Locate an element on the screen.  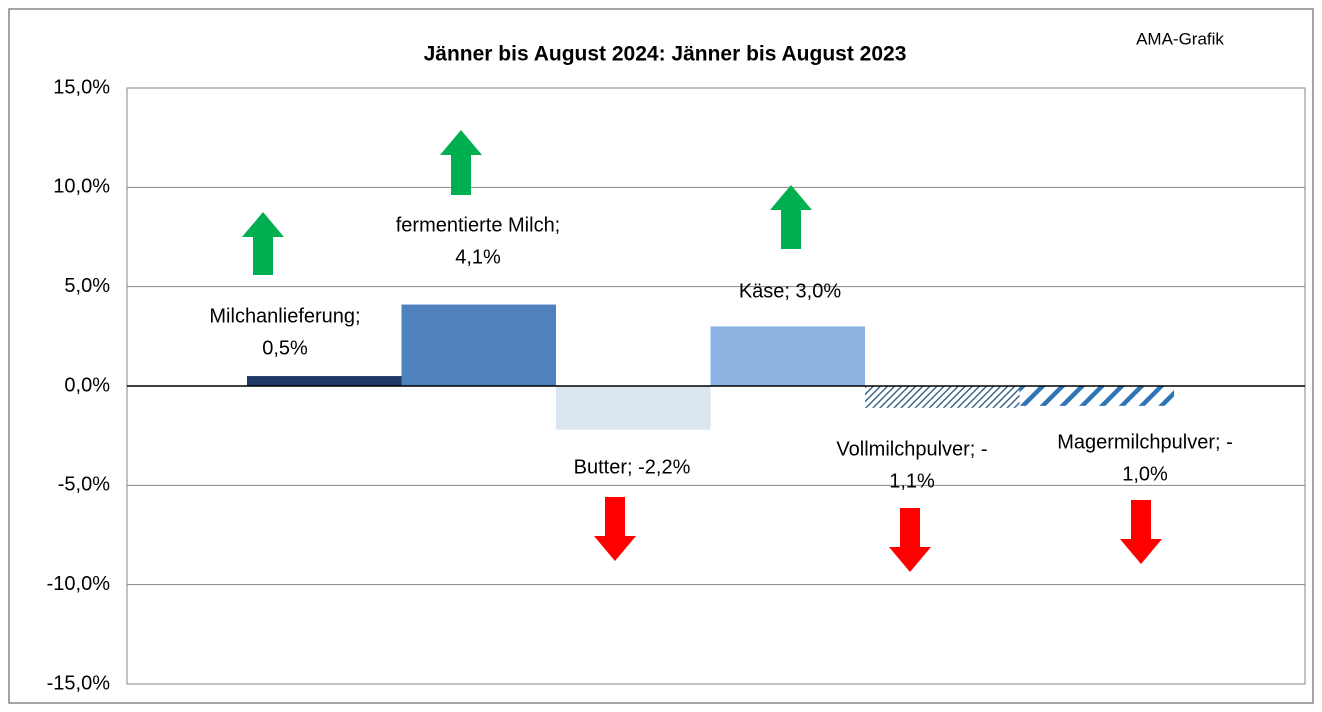
y-tick-label: 0,0% is located at coordinates (87, 385).